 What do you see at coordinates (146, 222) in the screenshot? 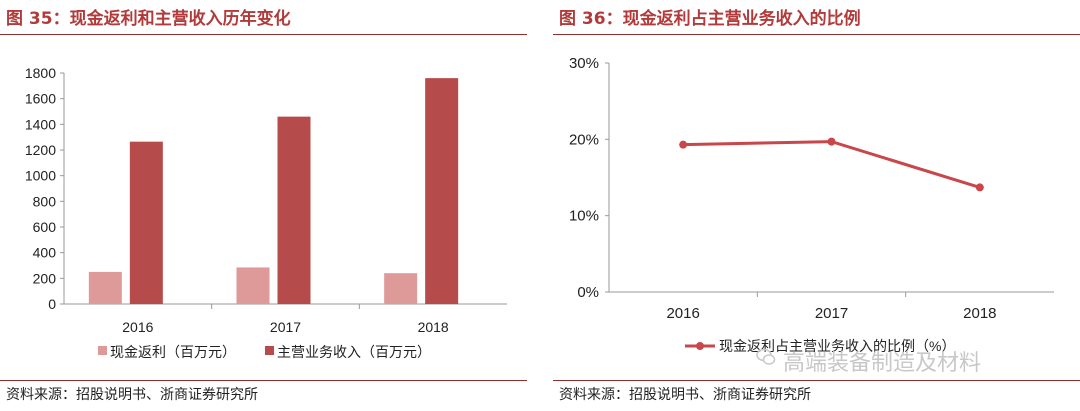
I see `revenue-bar-2016` at bounding box center [146, 222].